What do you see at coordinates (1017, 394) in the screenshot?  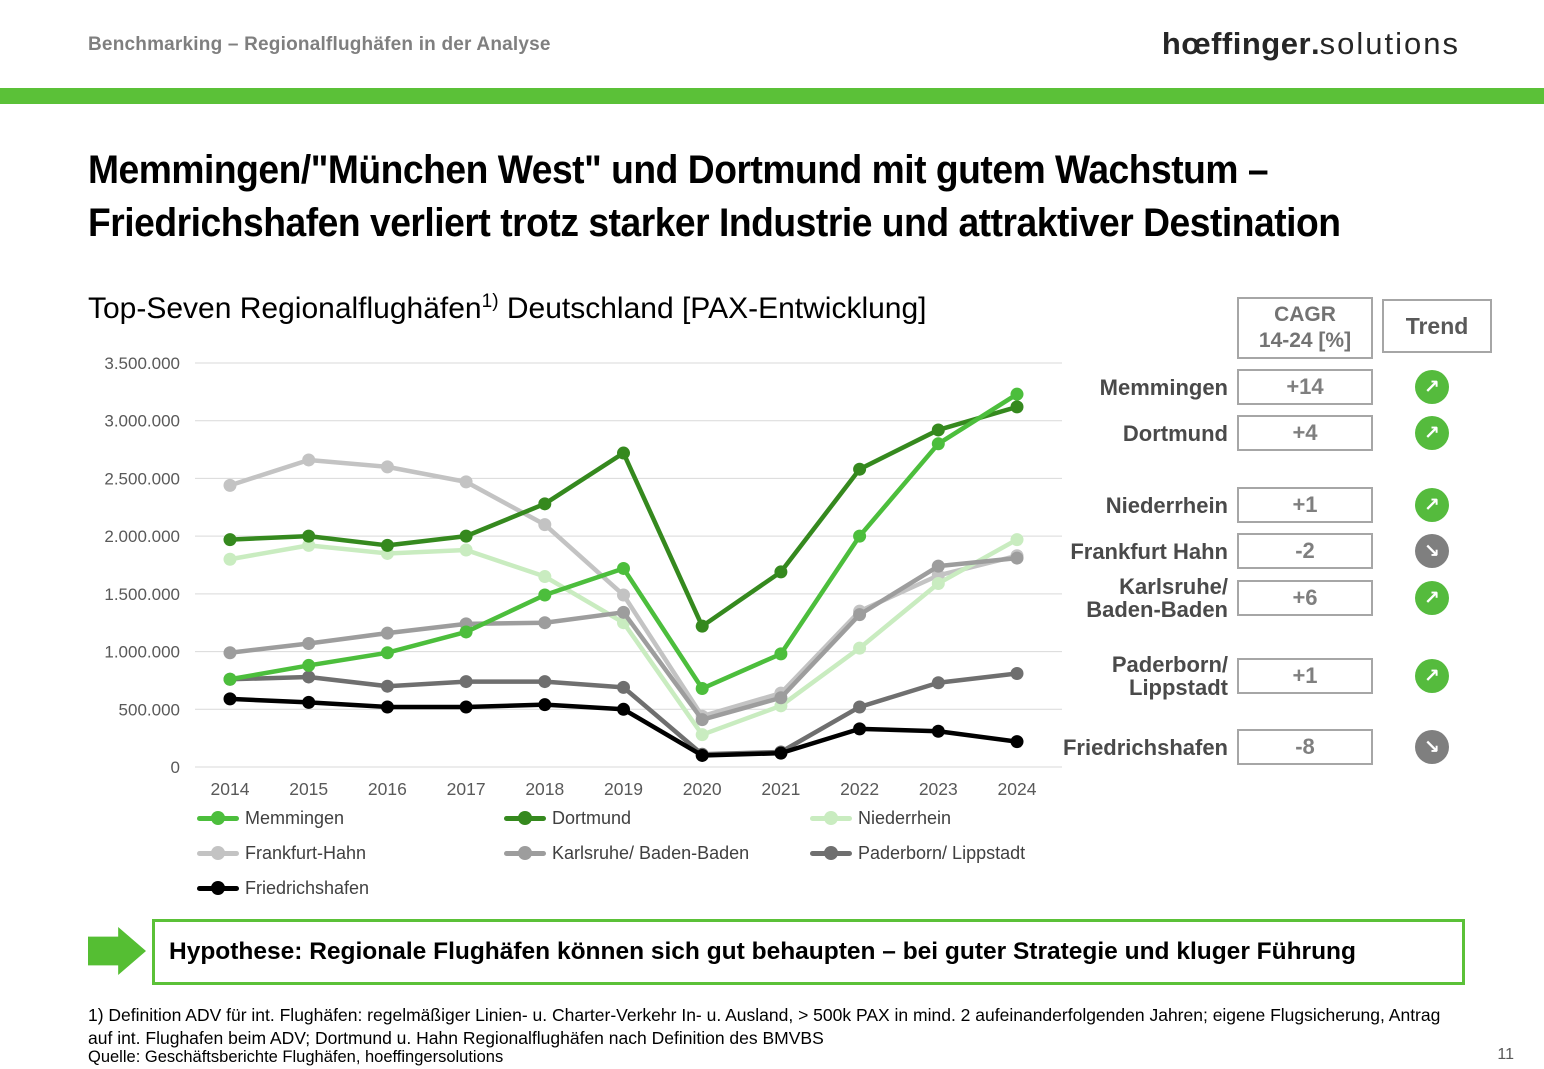 I see `series-point-Memmingen-2024` at bounding box center [1017, 394].